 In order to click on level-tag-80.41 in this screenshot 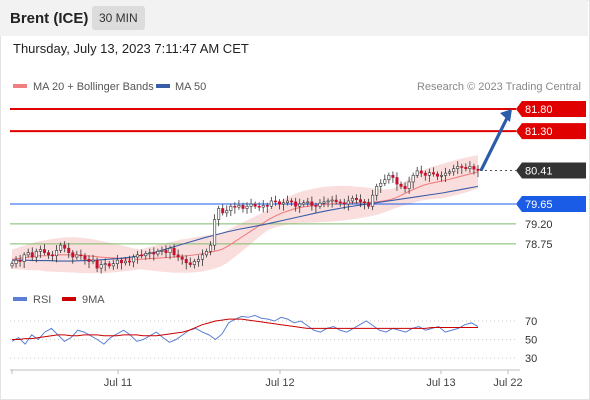, I will do `click(551, 170)`.